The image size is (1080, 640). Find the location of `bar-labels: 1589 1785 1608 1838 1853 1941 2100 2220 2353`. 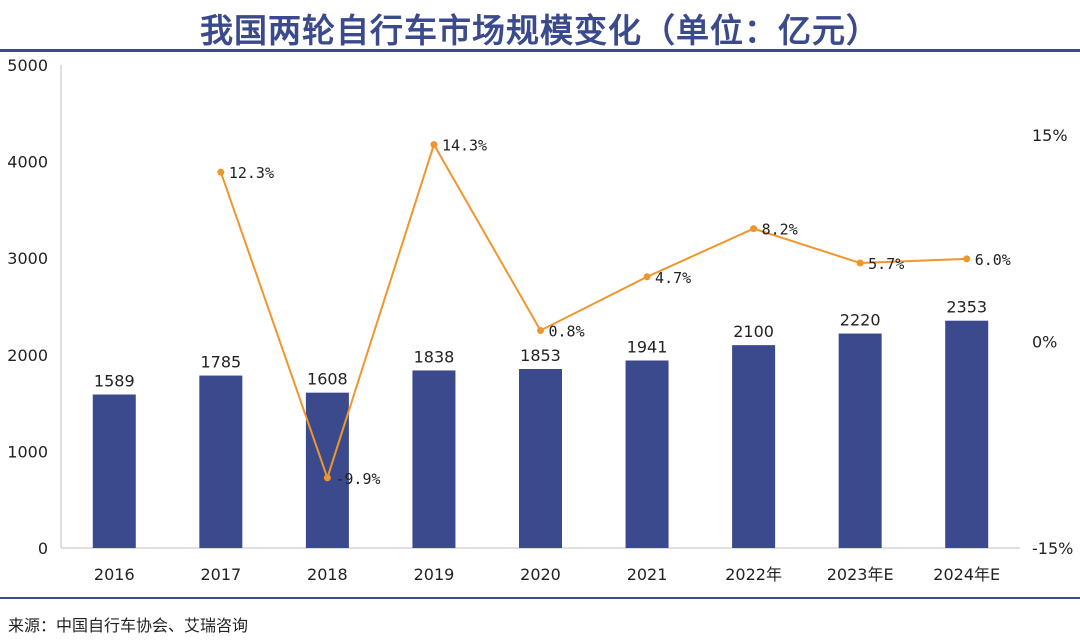

bar-labels: 1589 1785 1608 1838 1853 1941 2100 2220 2353 is located at coordinates (540, 344).